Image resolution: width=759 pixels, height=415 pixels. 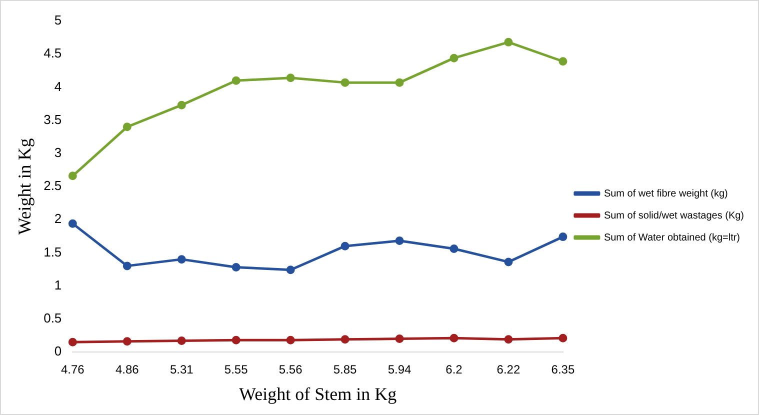 I want to click on legend-label: Sum of solid/wet wastages (Kg), so click(x=674, y=216).